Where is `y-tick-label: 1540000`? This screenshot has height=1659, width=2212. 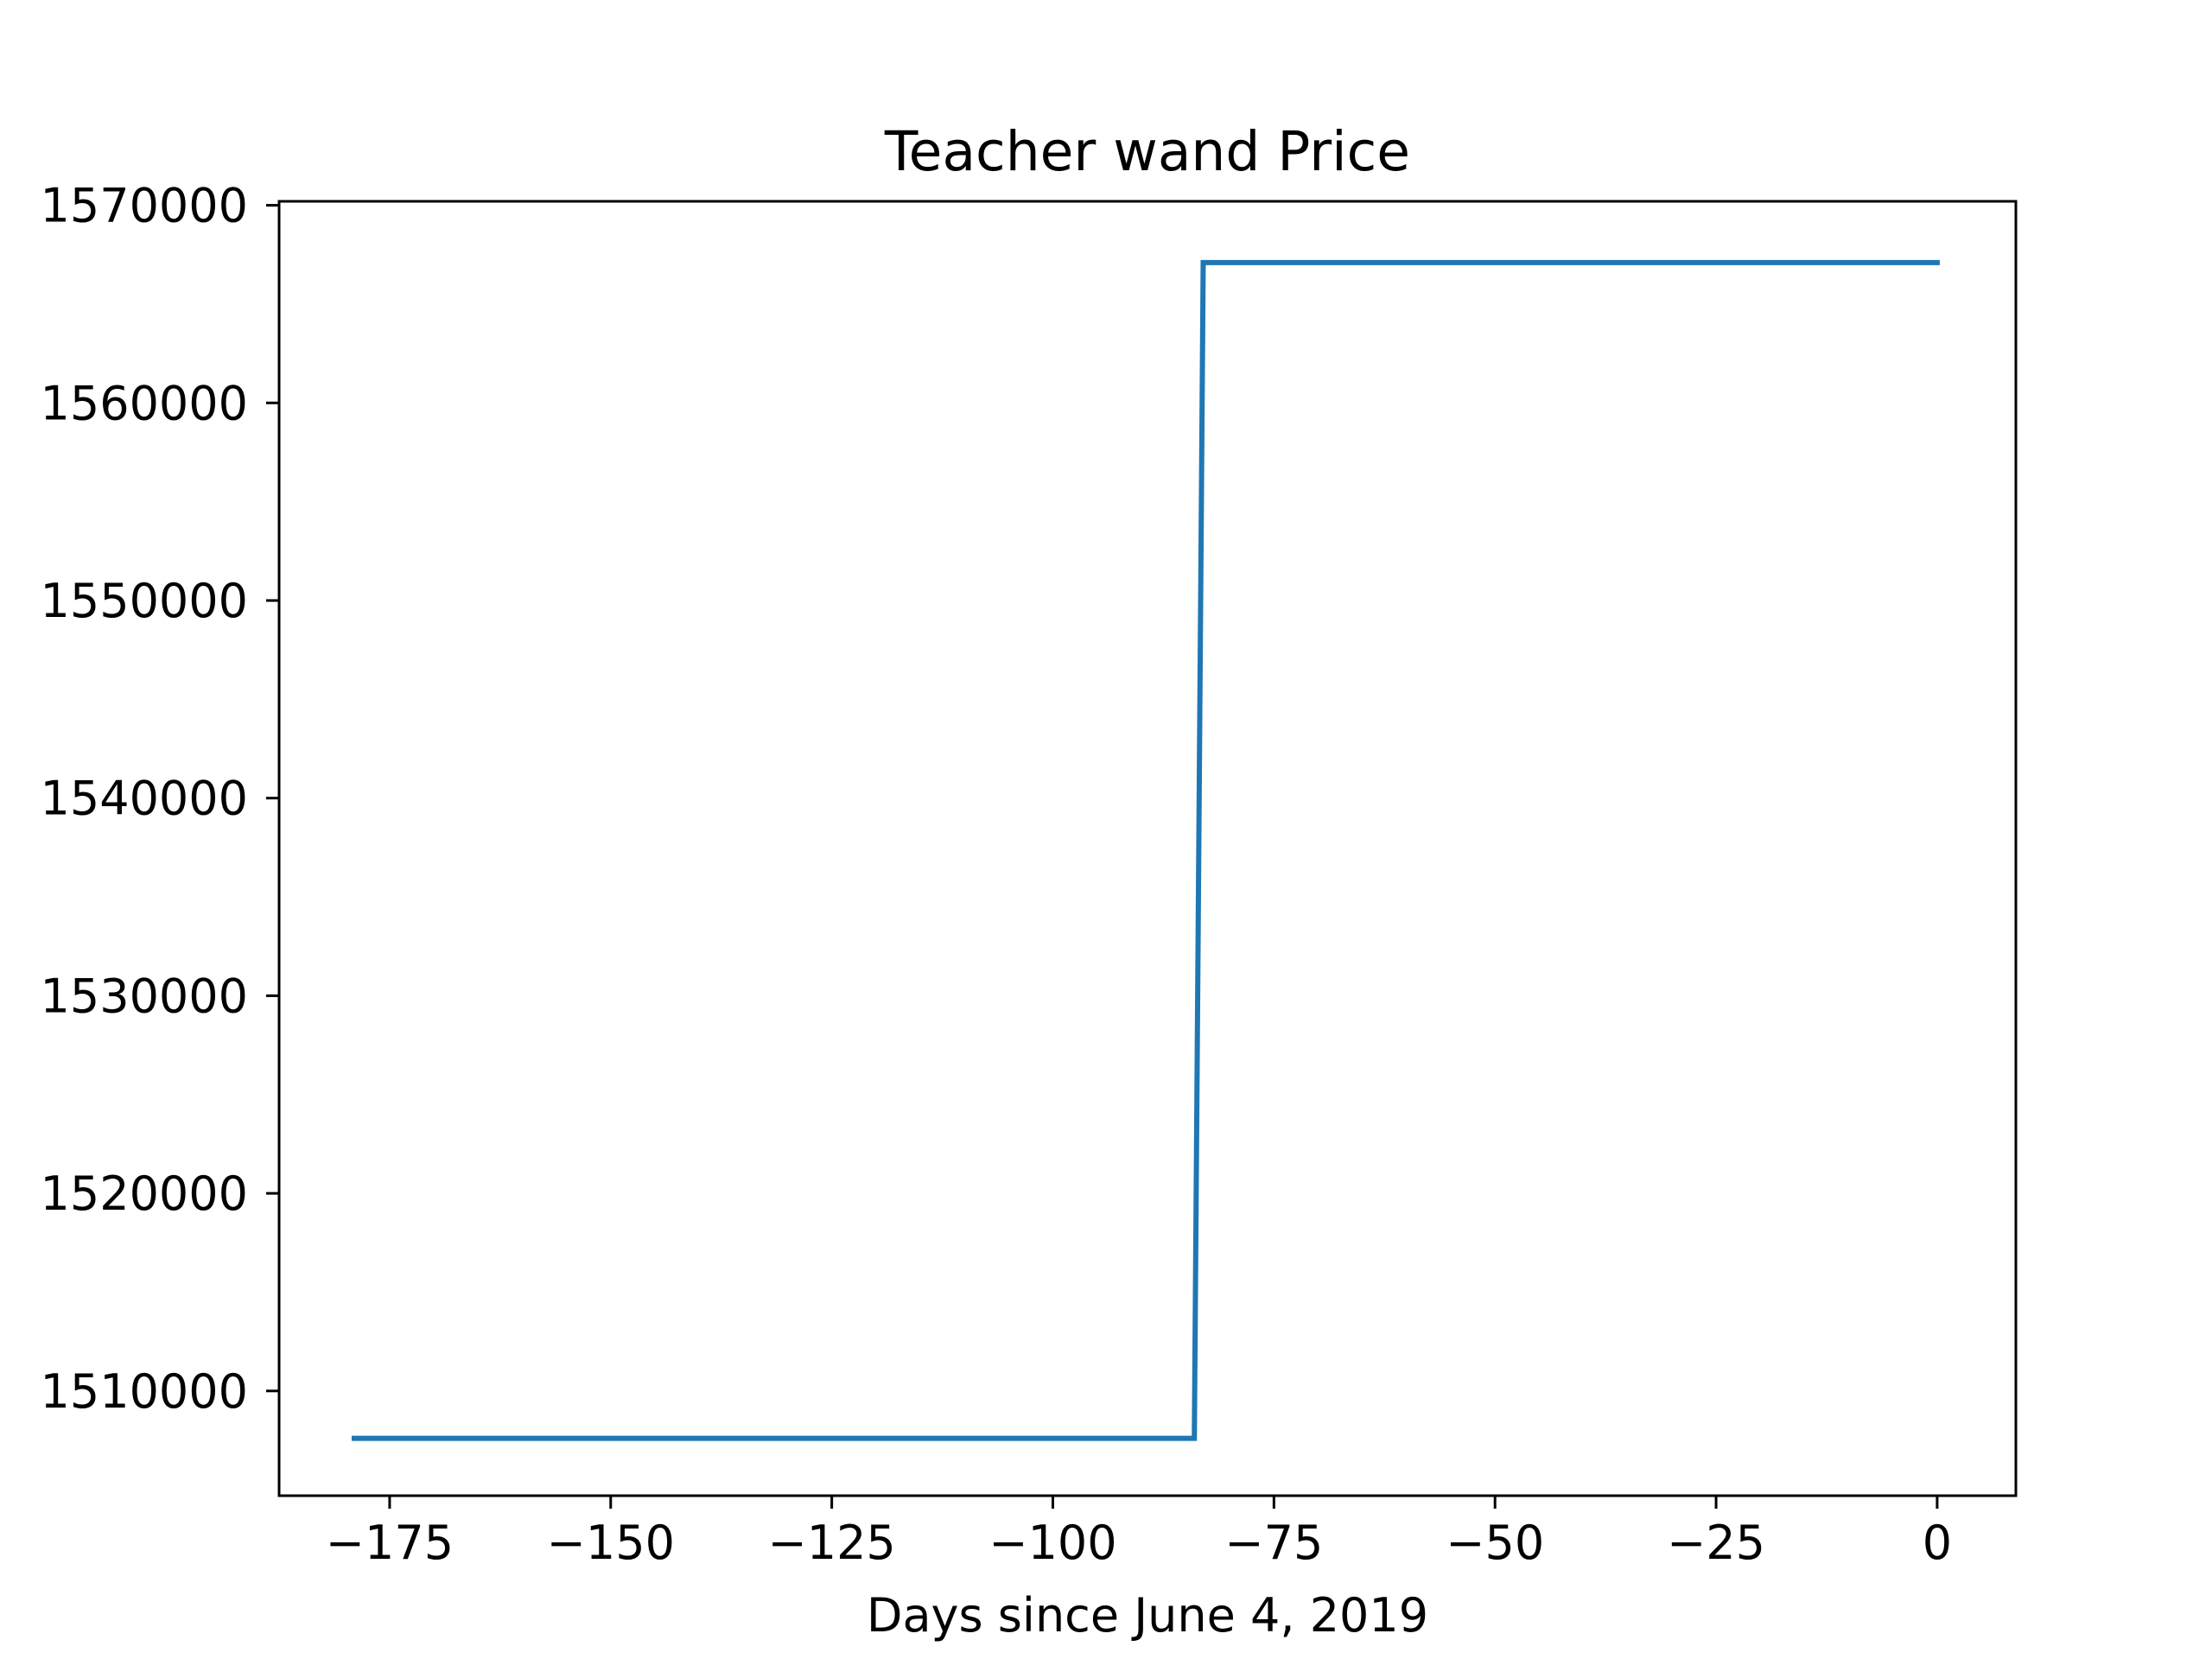
y-tick-label: 1540000 is located at coordinates (145, 799).